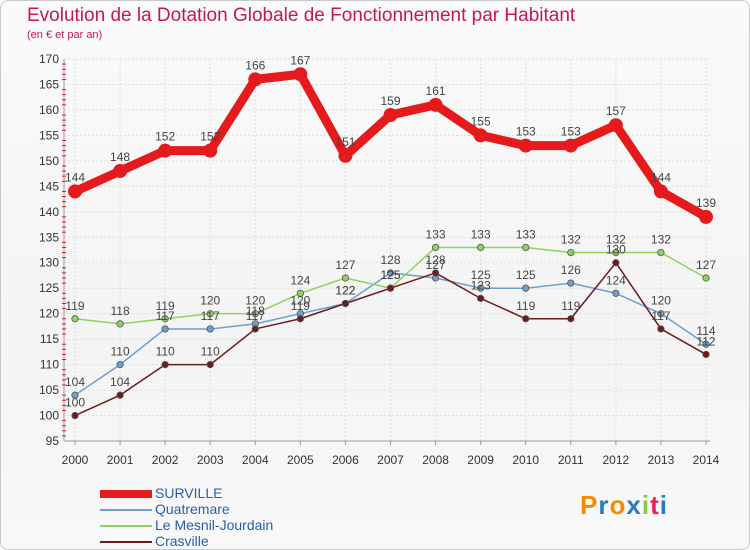 The image size is (750, 550). Describe the element at coordinates (616, 240) in the screenshot. I see `data-label: 132` at that location.